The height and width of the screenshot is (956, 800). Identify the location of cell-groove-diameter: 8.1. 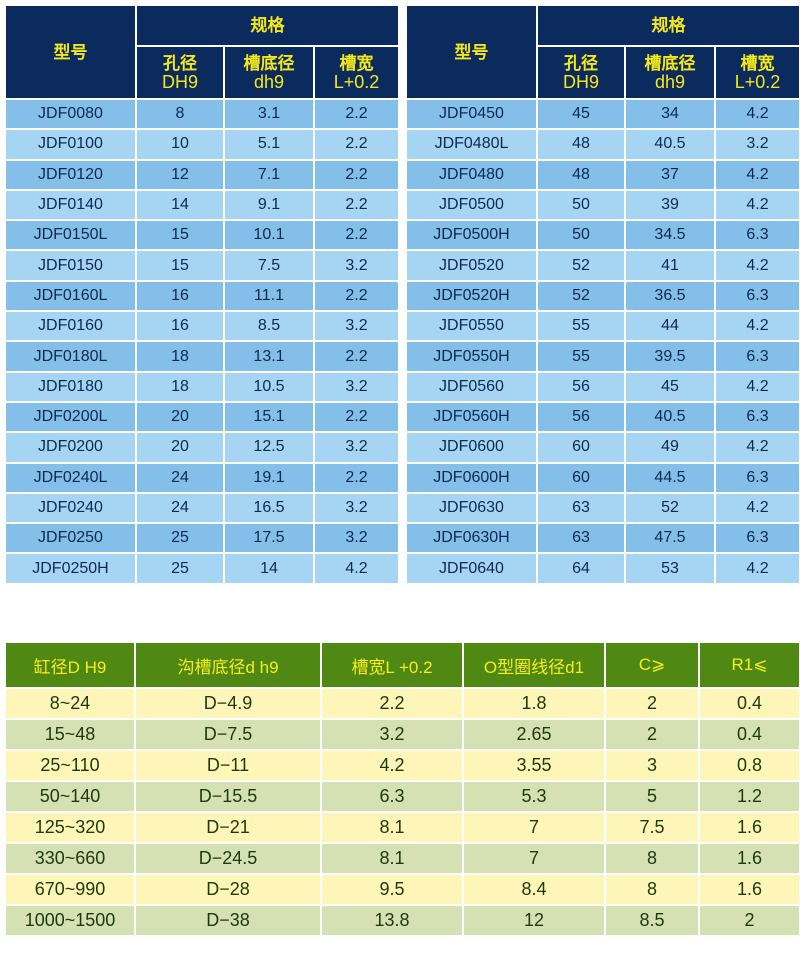
(392, 827).